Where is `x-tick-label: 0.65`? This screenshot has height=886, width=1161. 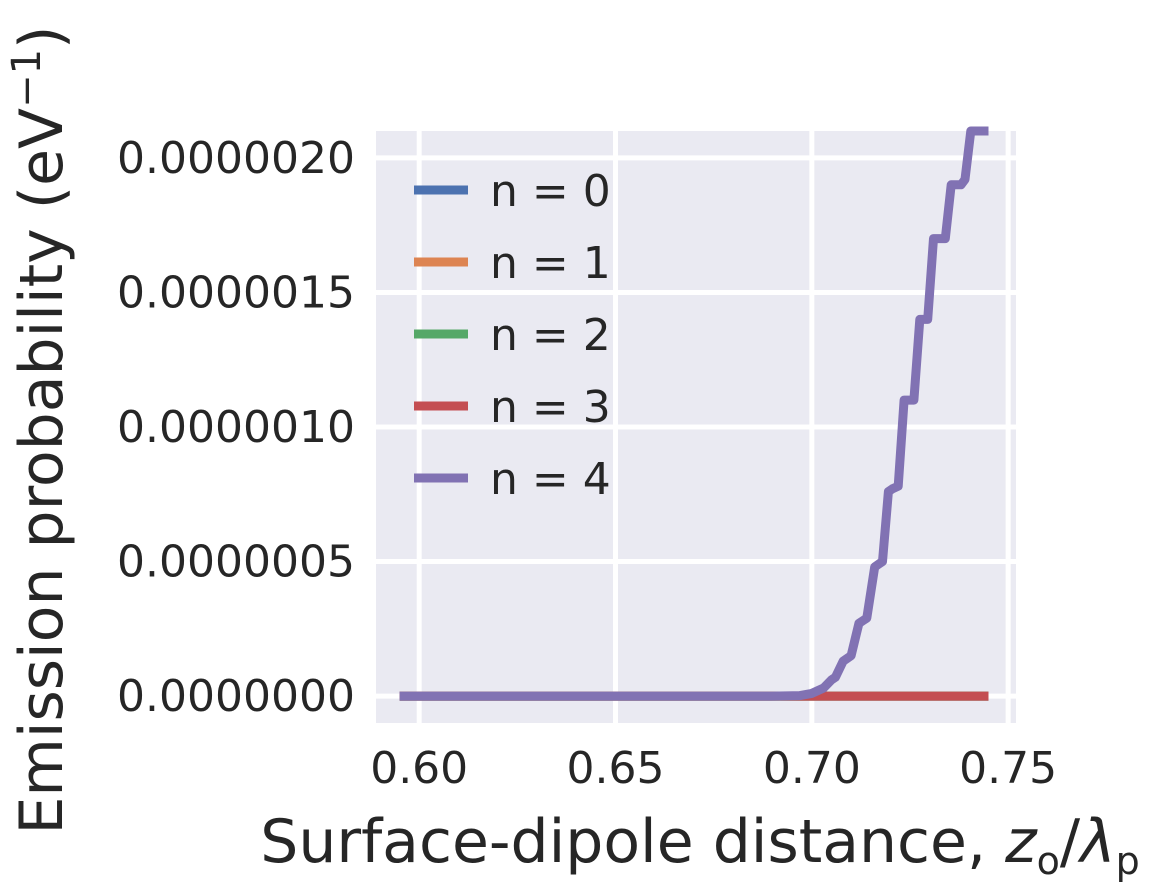 x-tick-label: 0.65 is located at coordinates (616, 768).